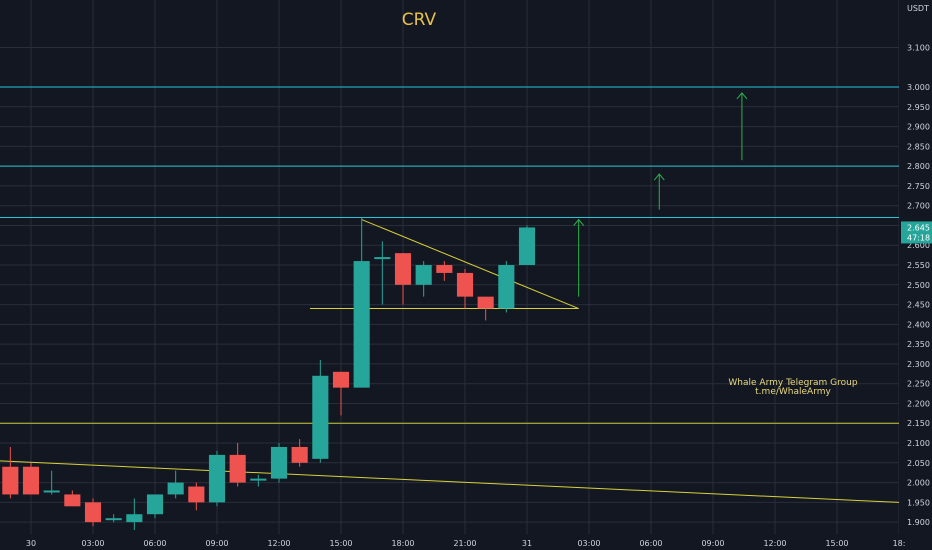 This screenshot has width=932, height=550. What do you see at coordinates (918, 127) in the screenshot?
I see `price-tick-label: 2.900` at bounding box center [918, 127].